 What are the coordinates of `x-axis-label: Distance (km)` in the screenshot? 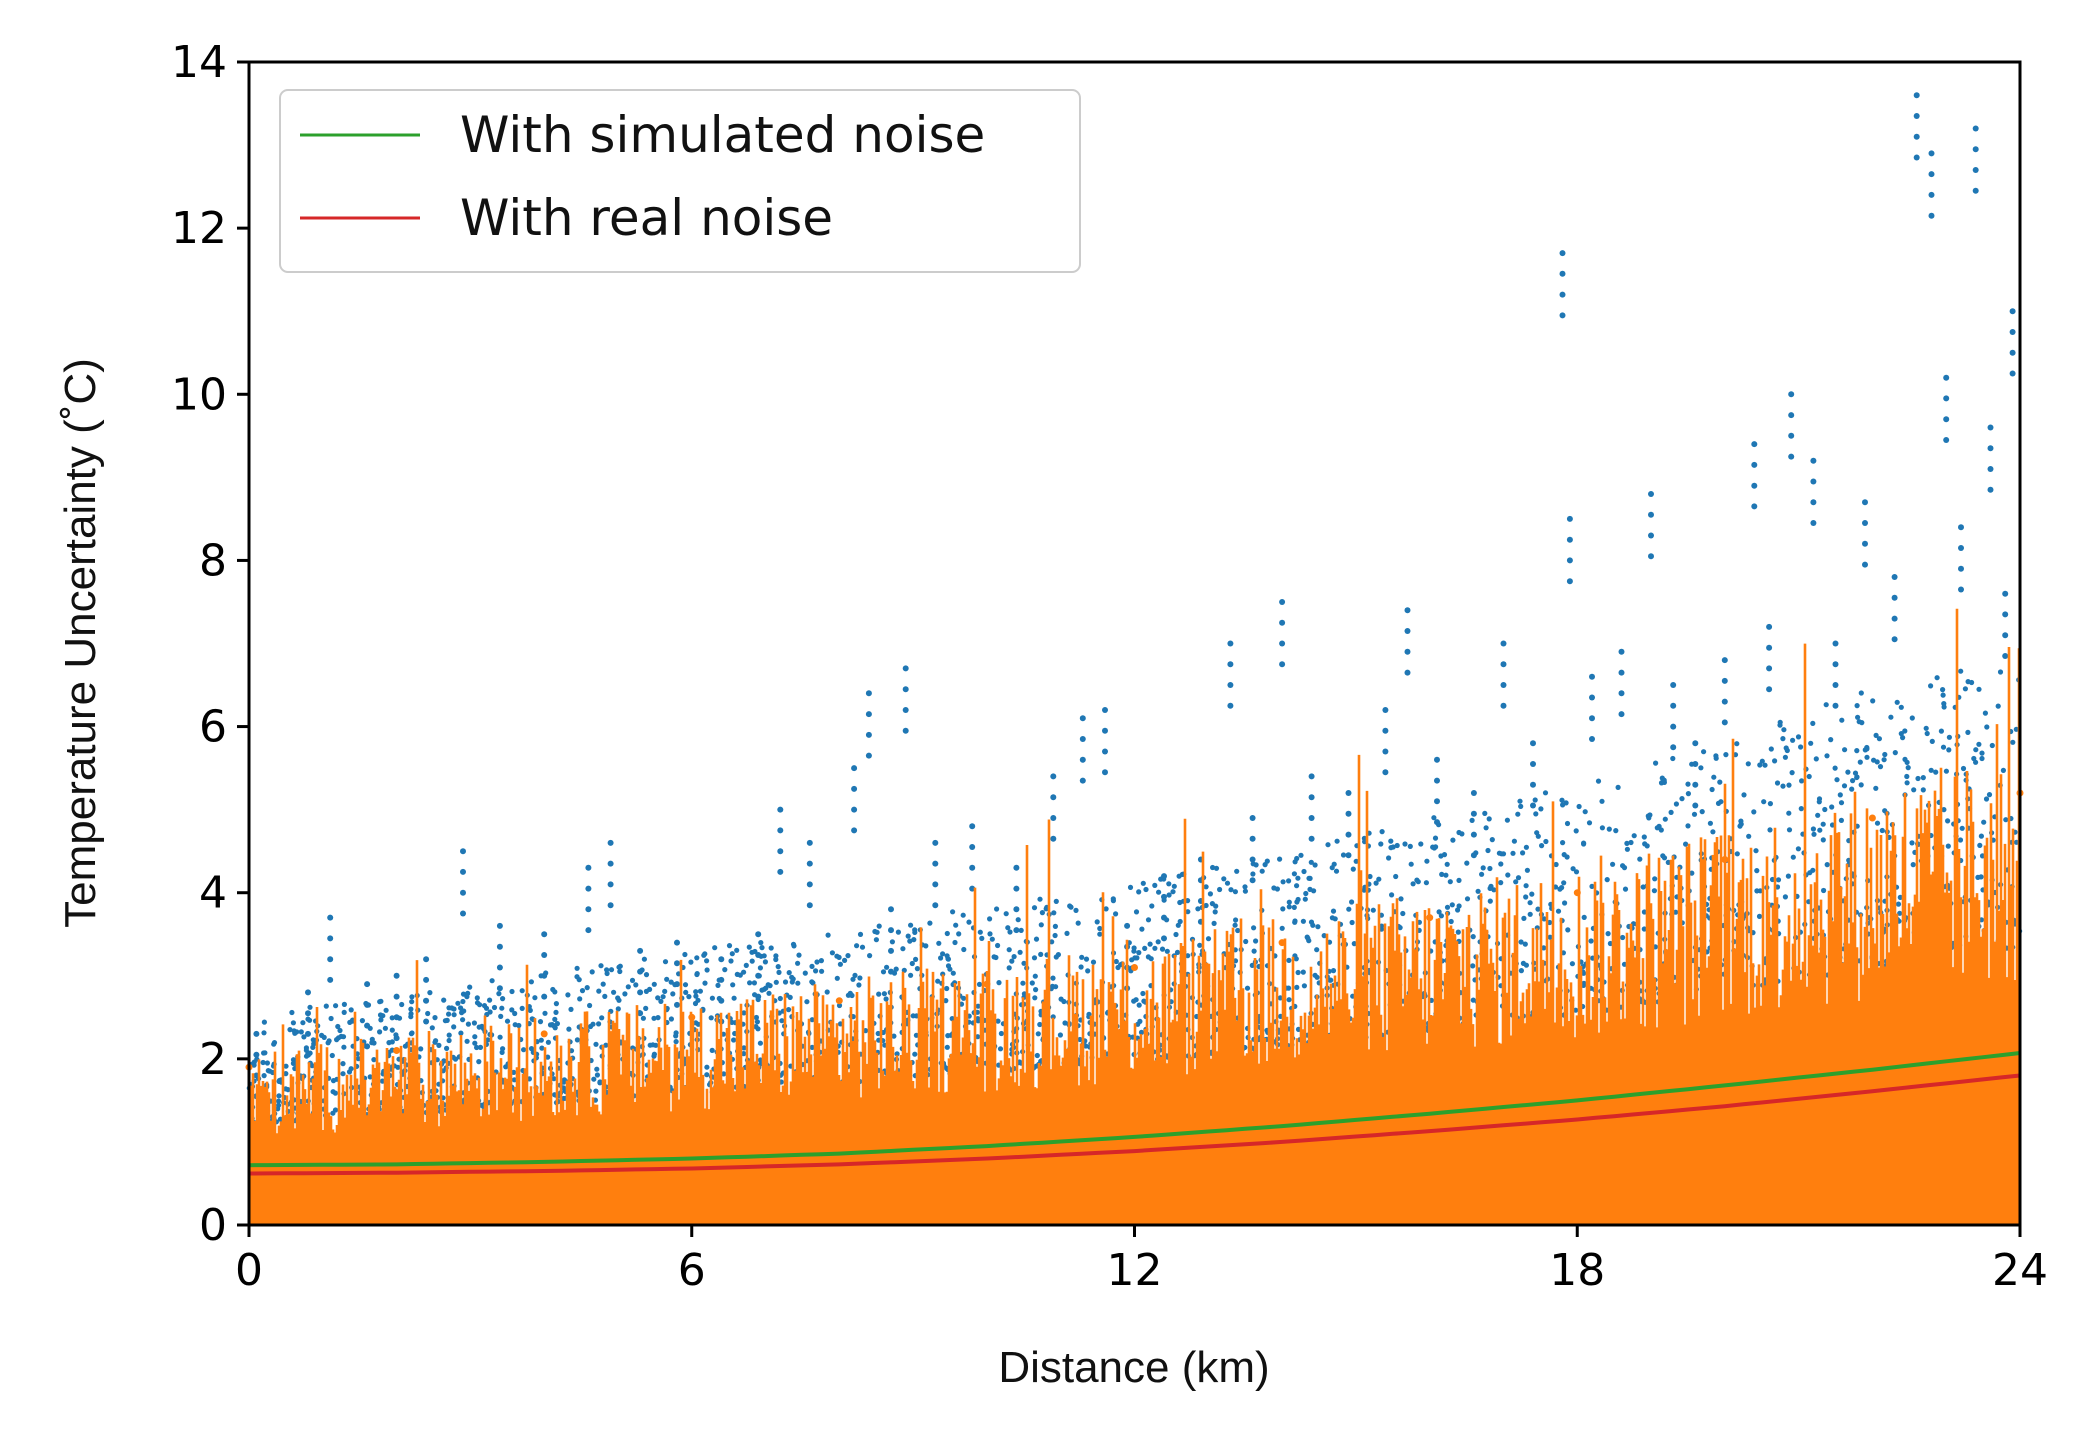 It's located at (1133, 1367).